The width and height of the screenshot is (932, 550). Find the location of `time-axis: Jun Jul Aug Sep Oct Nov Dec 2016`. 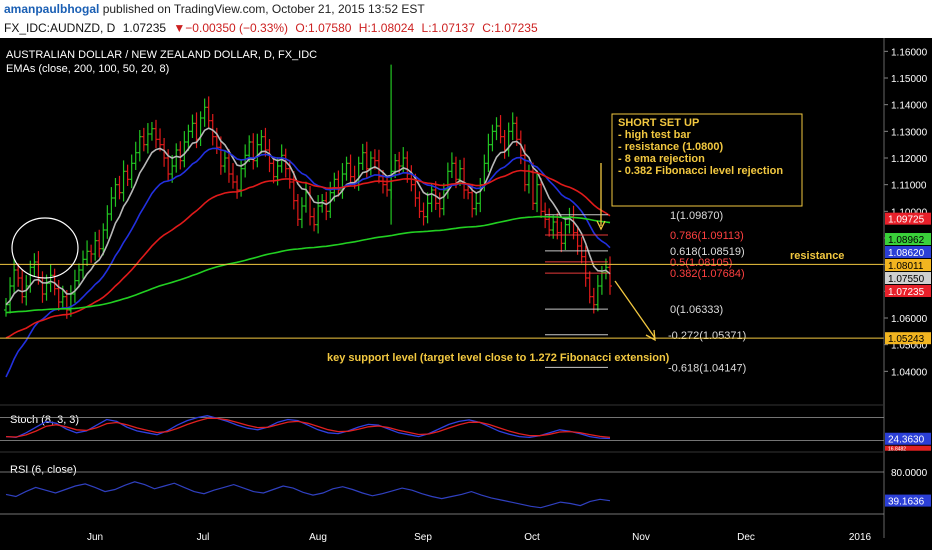

time-axis: Jun Jul Aug Sep Oct Nov Dec 2016 is located at coordinates (479, 537).